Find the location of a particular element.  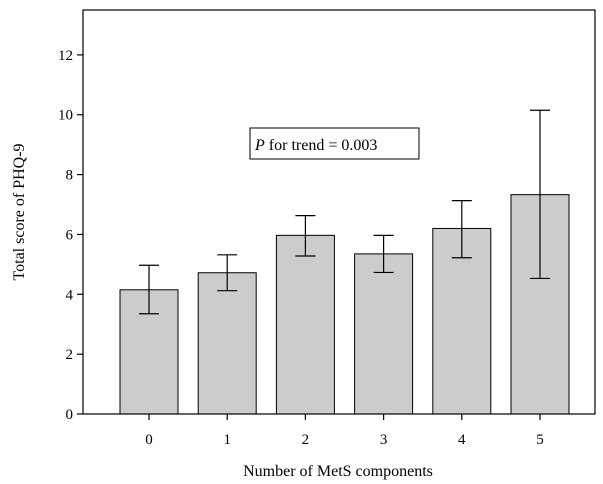

y-tick-label-6: 6 is located at coordinates (70, 235).